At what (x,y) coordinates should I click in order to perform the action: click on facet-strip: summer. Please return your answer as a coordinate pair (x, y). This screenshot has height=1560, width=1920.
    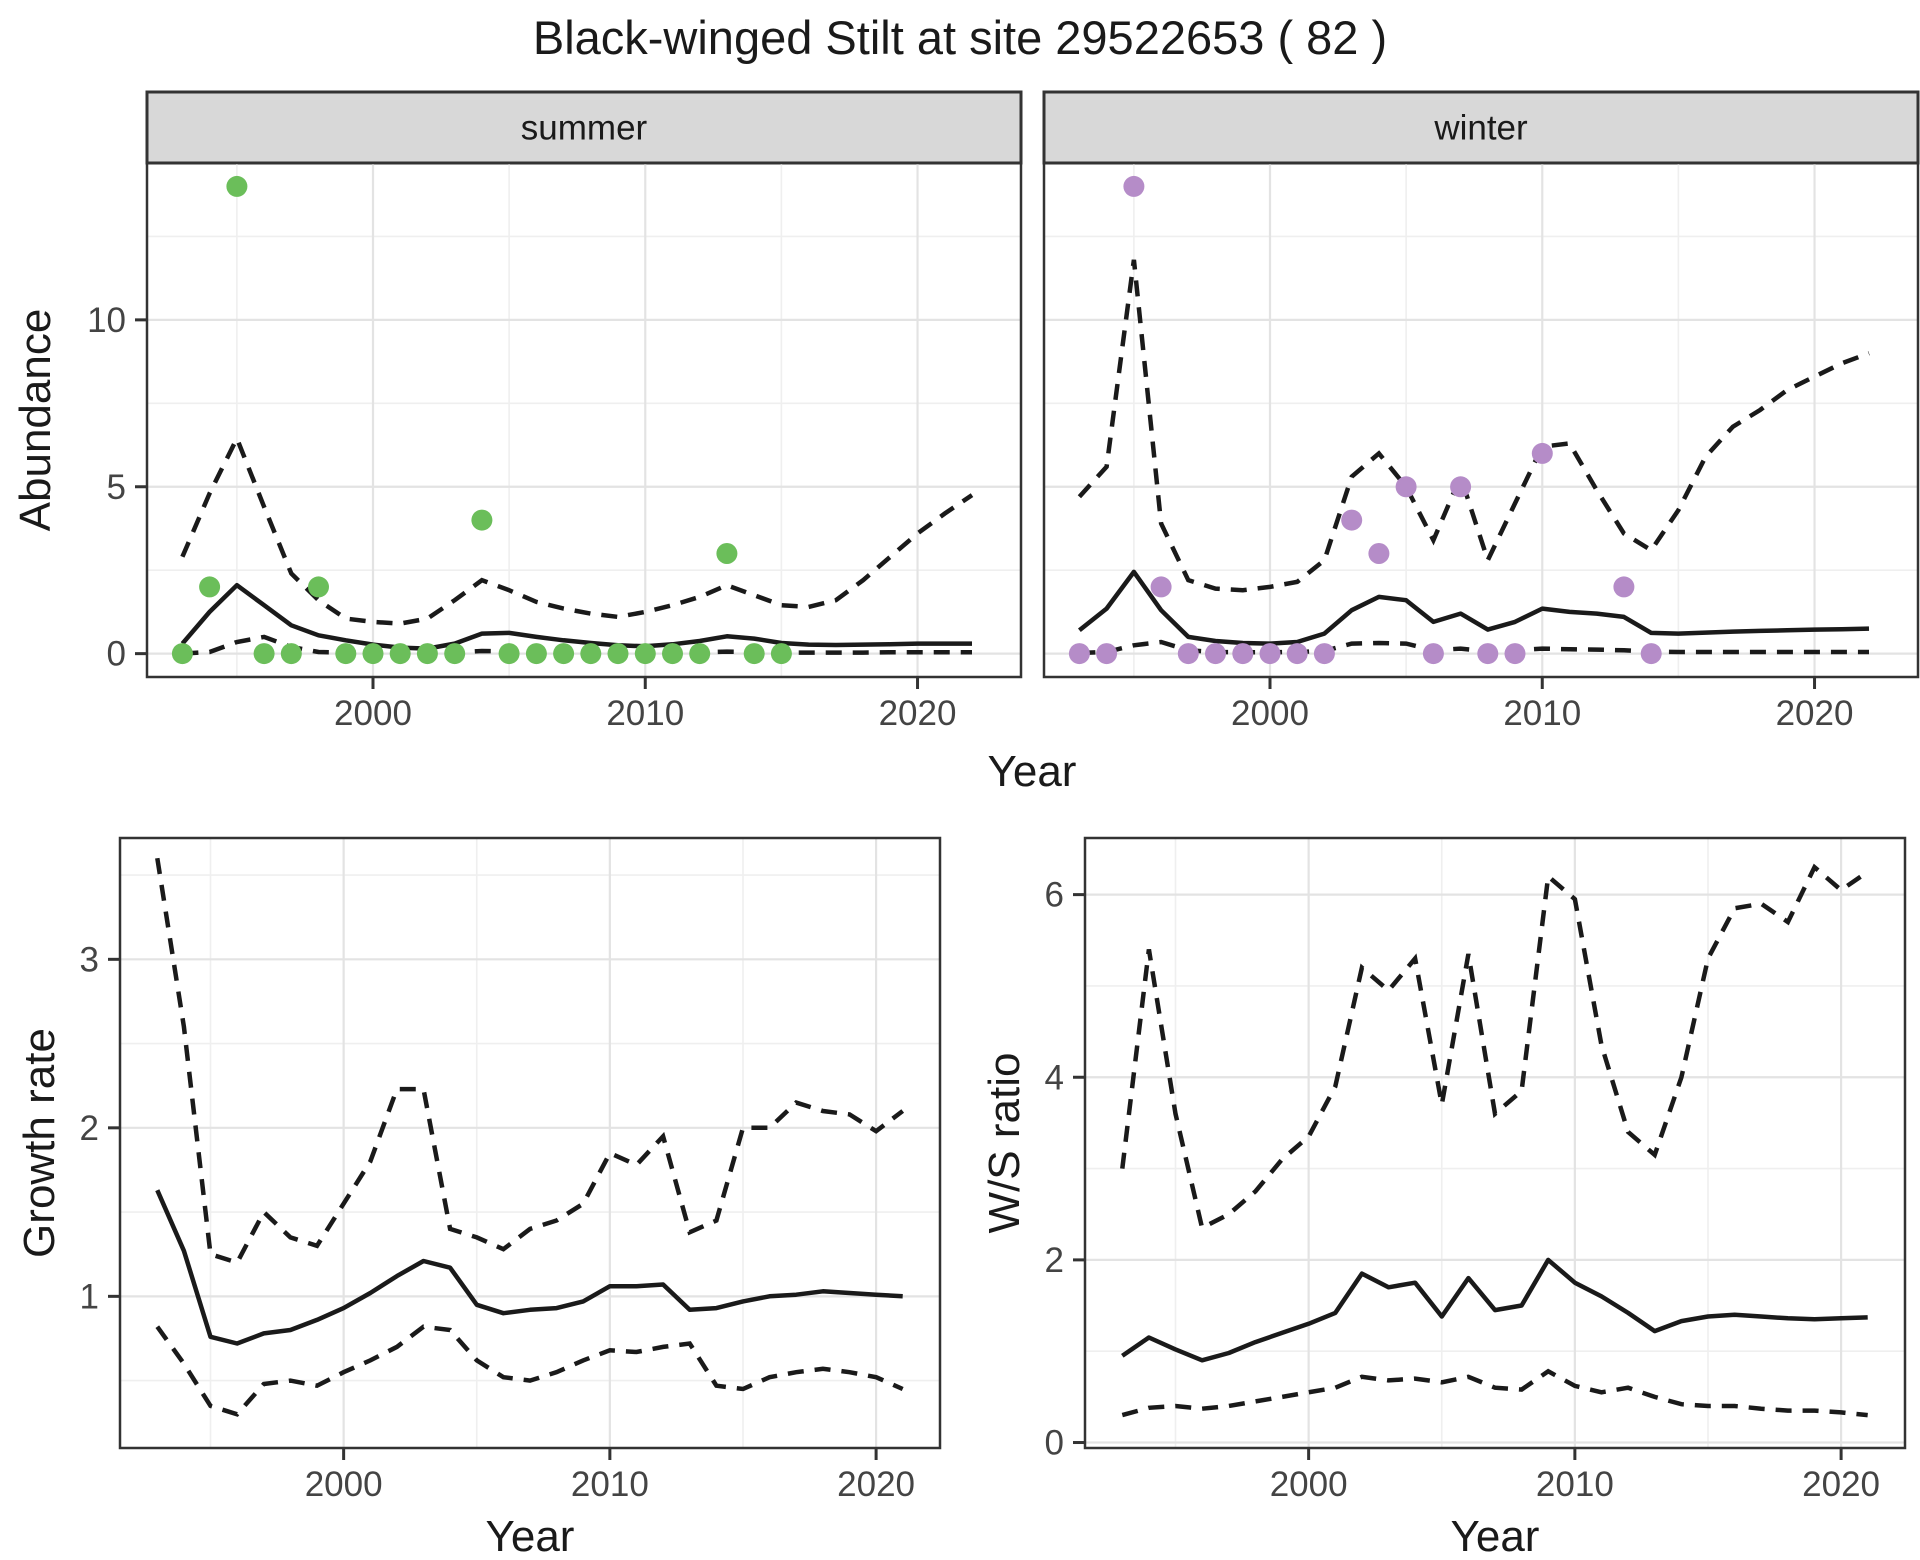
    Looking at the image, I should click on (584, 127).